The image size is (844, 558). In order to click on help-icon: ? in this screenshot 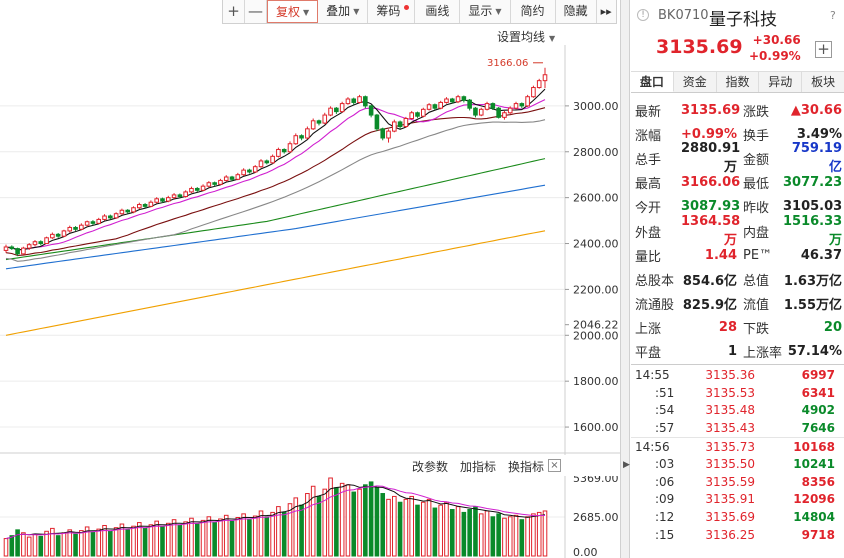, I will do `click(833, 15)`.